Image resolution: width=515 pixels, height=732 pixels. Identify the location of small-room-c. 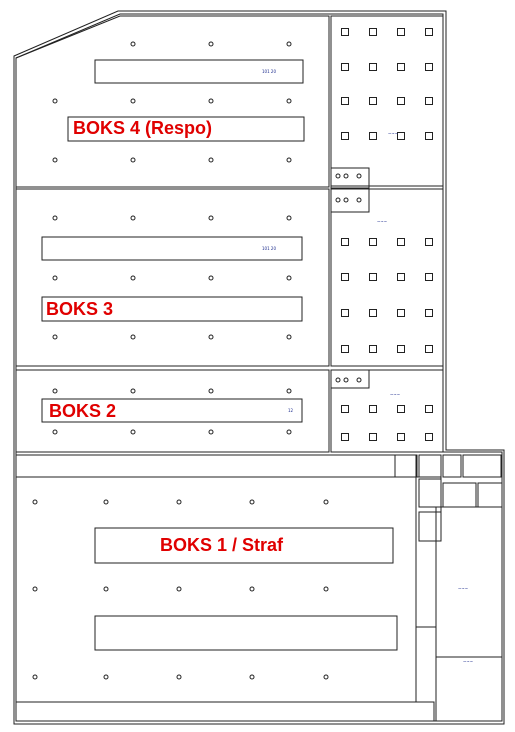
(452, 466).